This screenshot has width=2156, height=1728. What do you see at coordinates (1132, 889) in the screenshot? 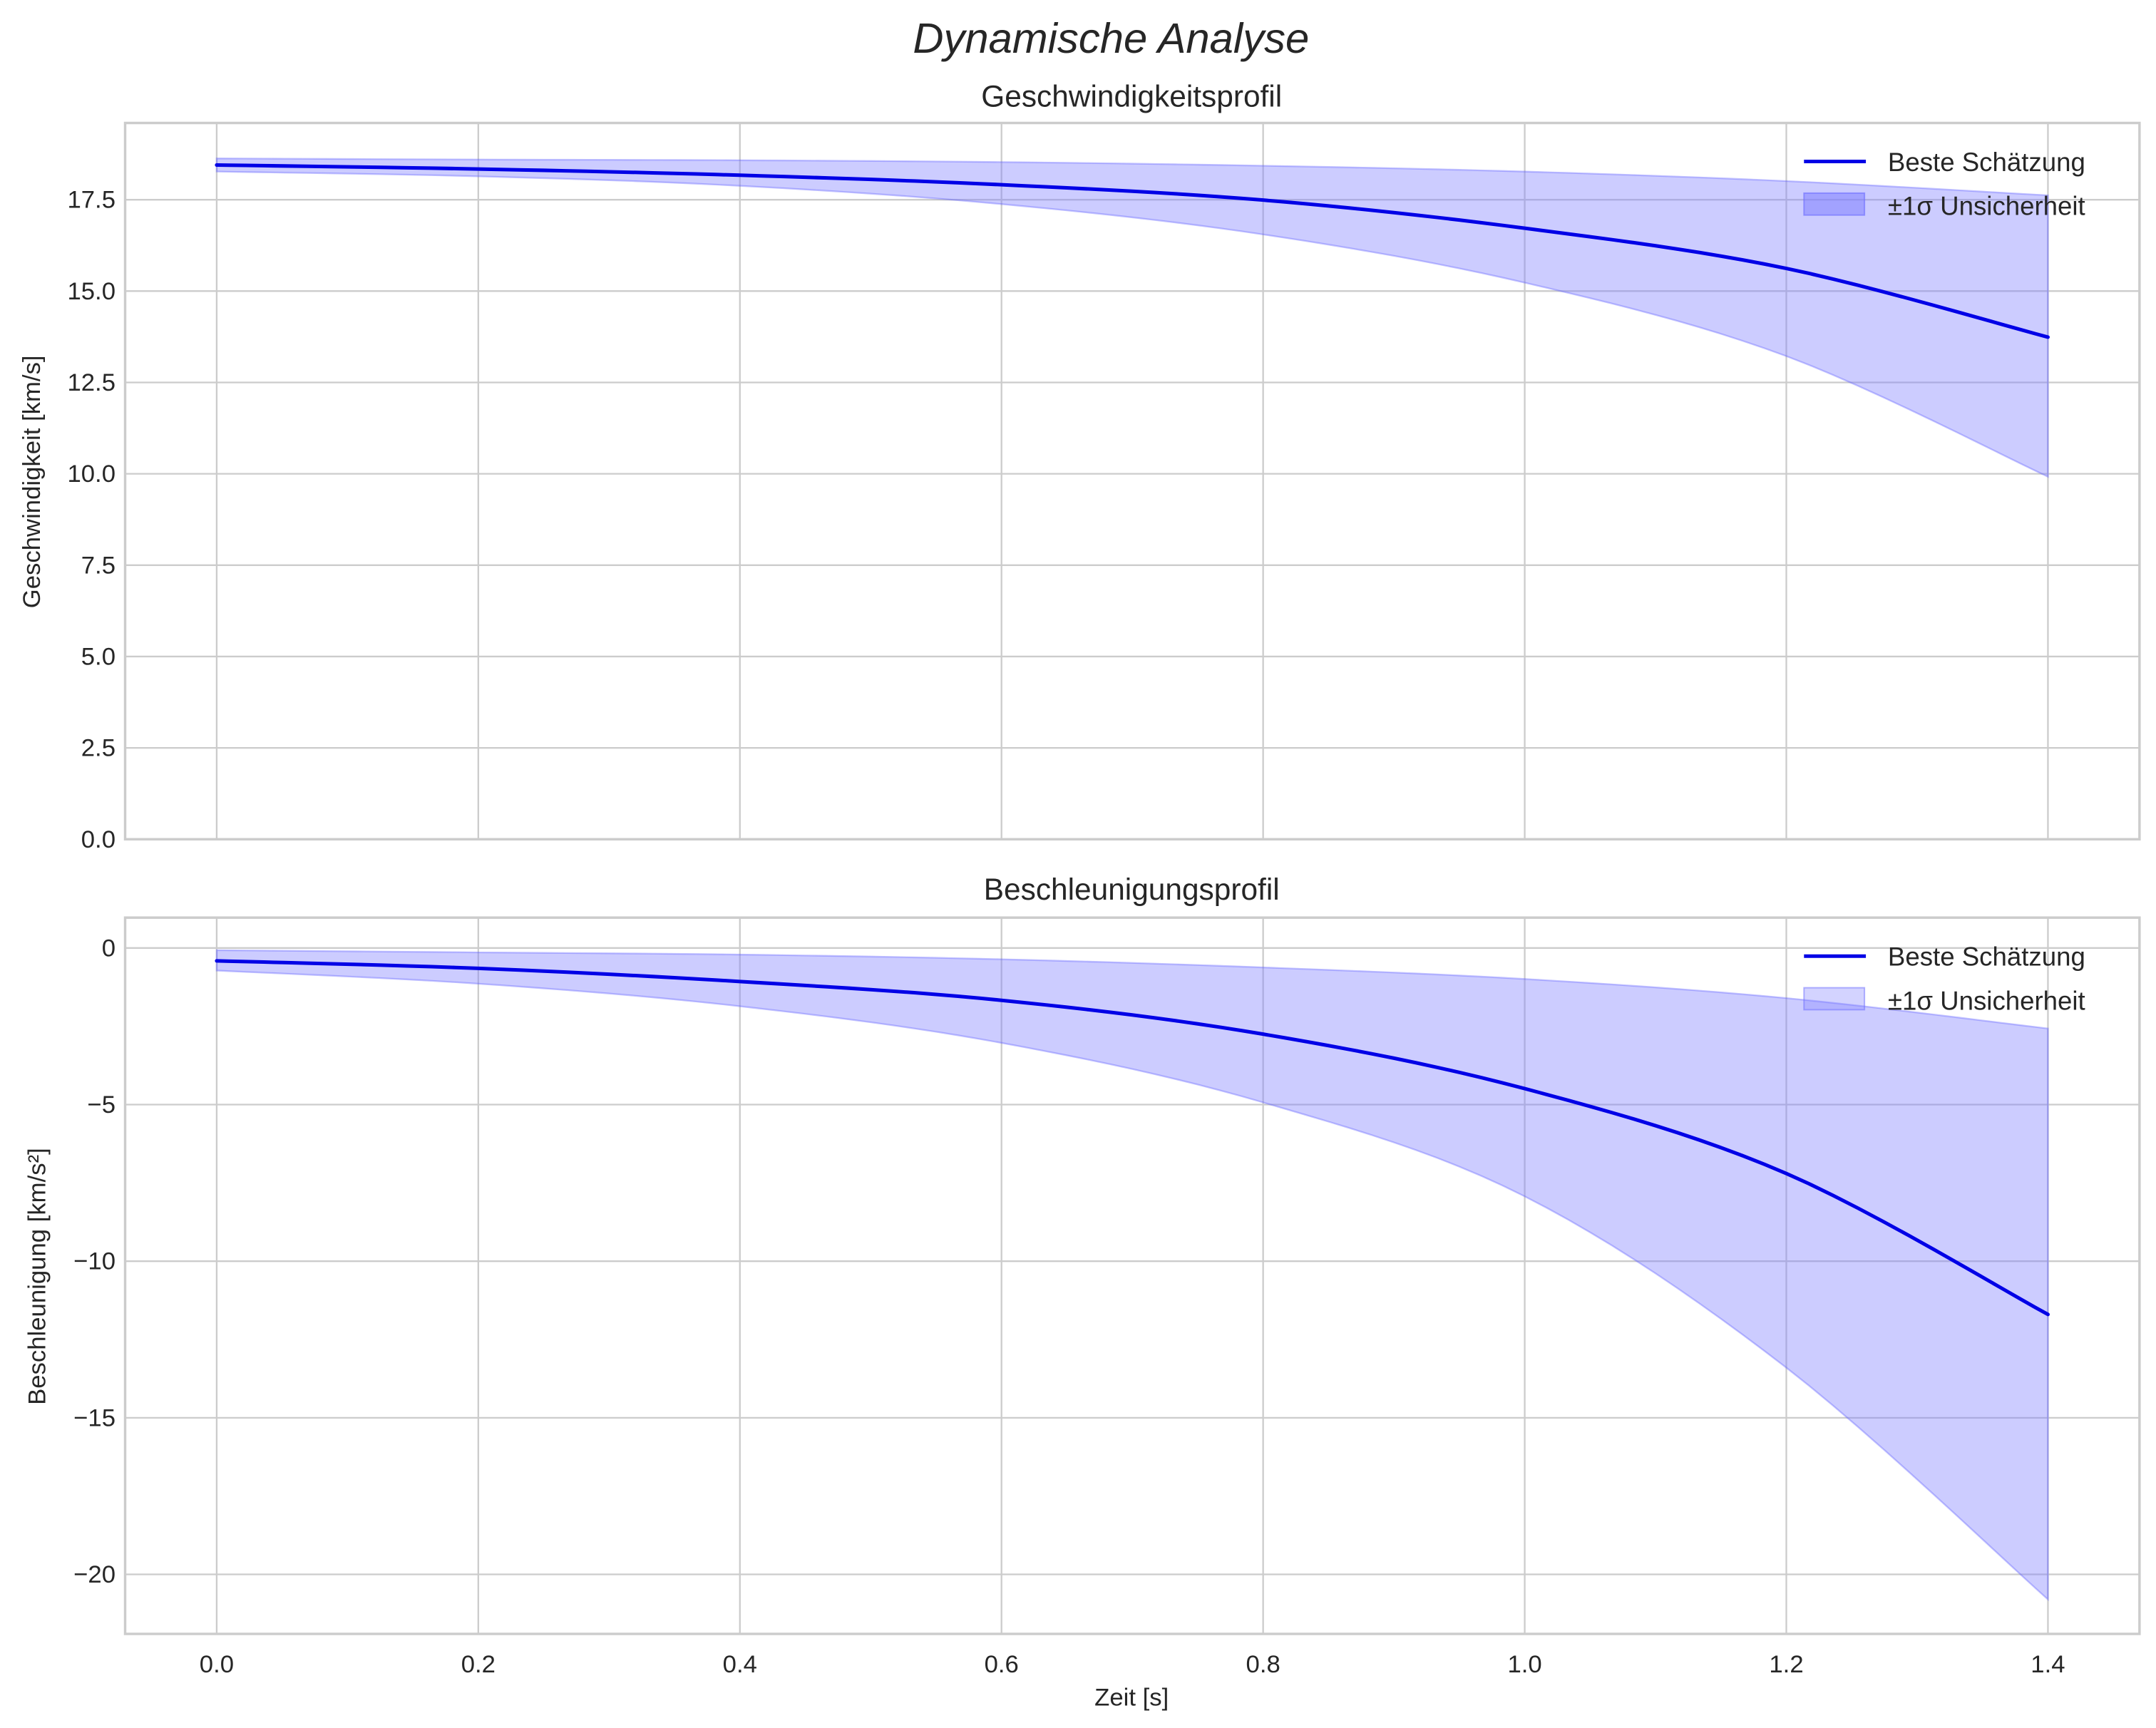
I see `acceleration-subplot-title: Beschleunigungsprofil` at bounding box center [1132, 889].